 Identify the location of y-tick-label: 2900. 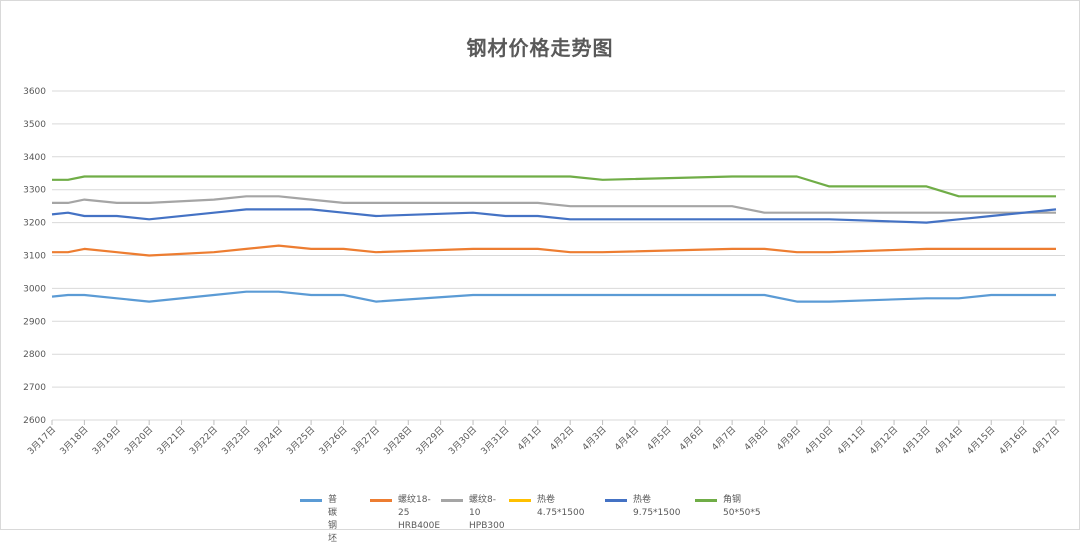
(34, 322).